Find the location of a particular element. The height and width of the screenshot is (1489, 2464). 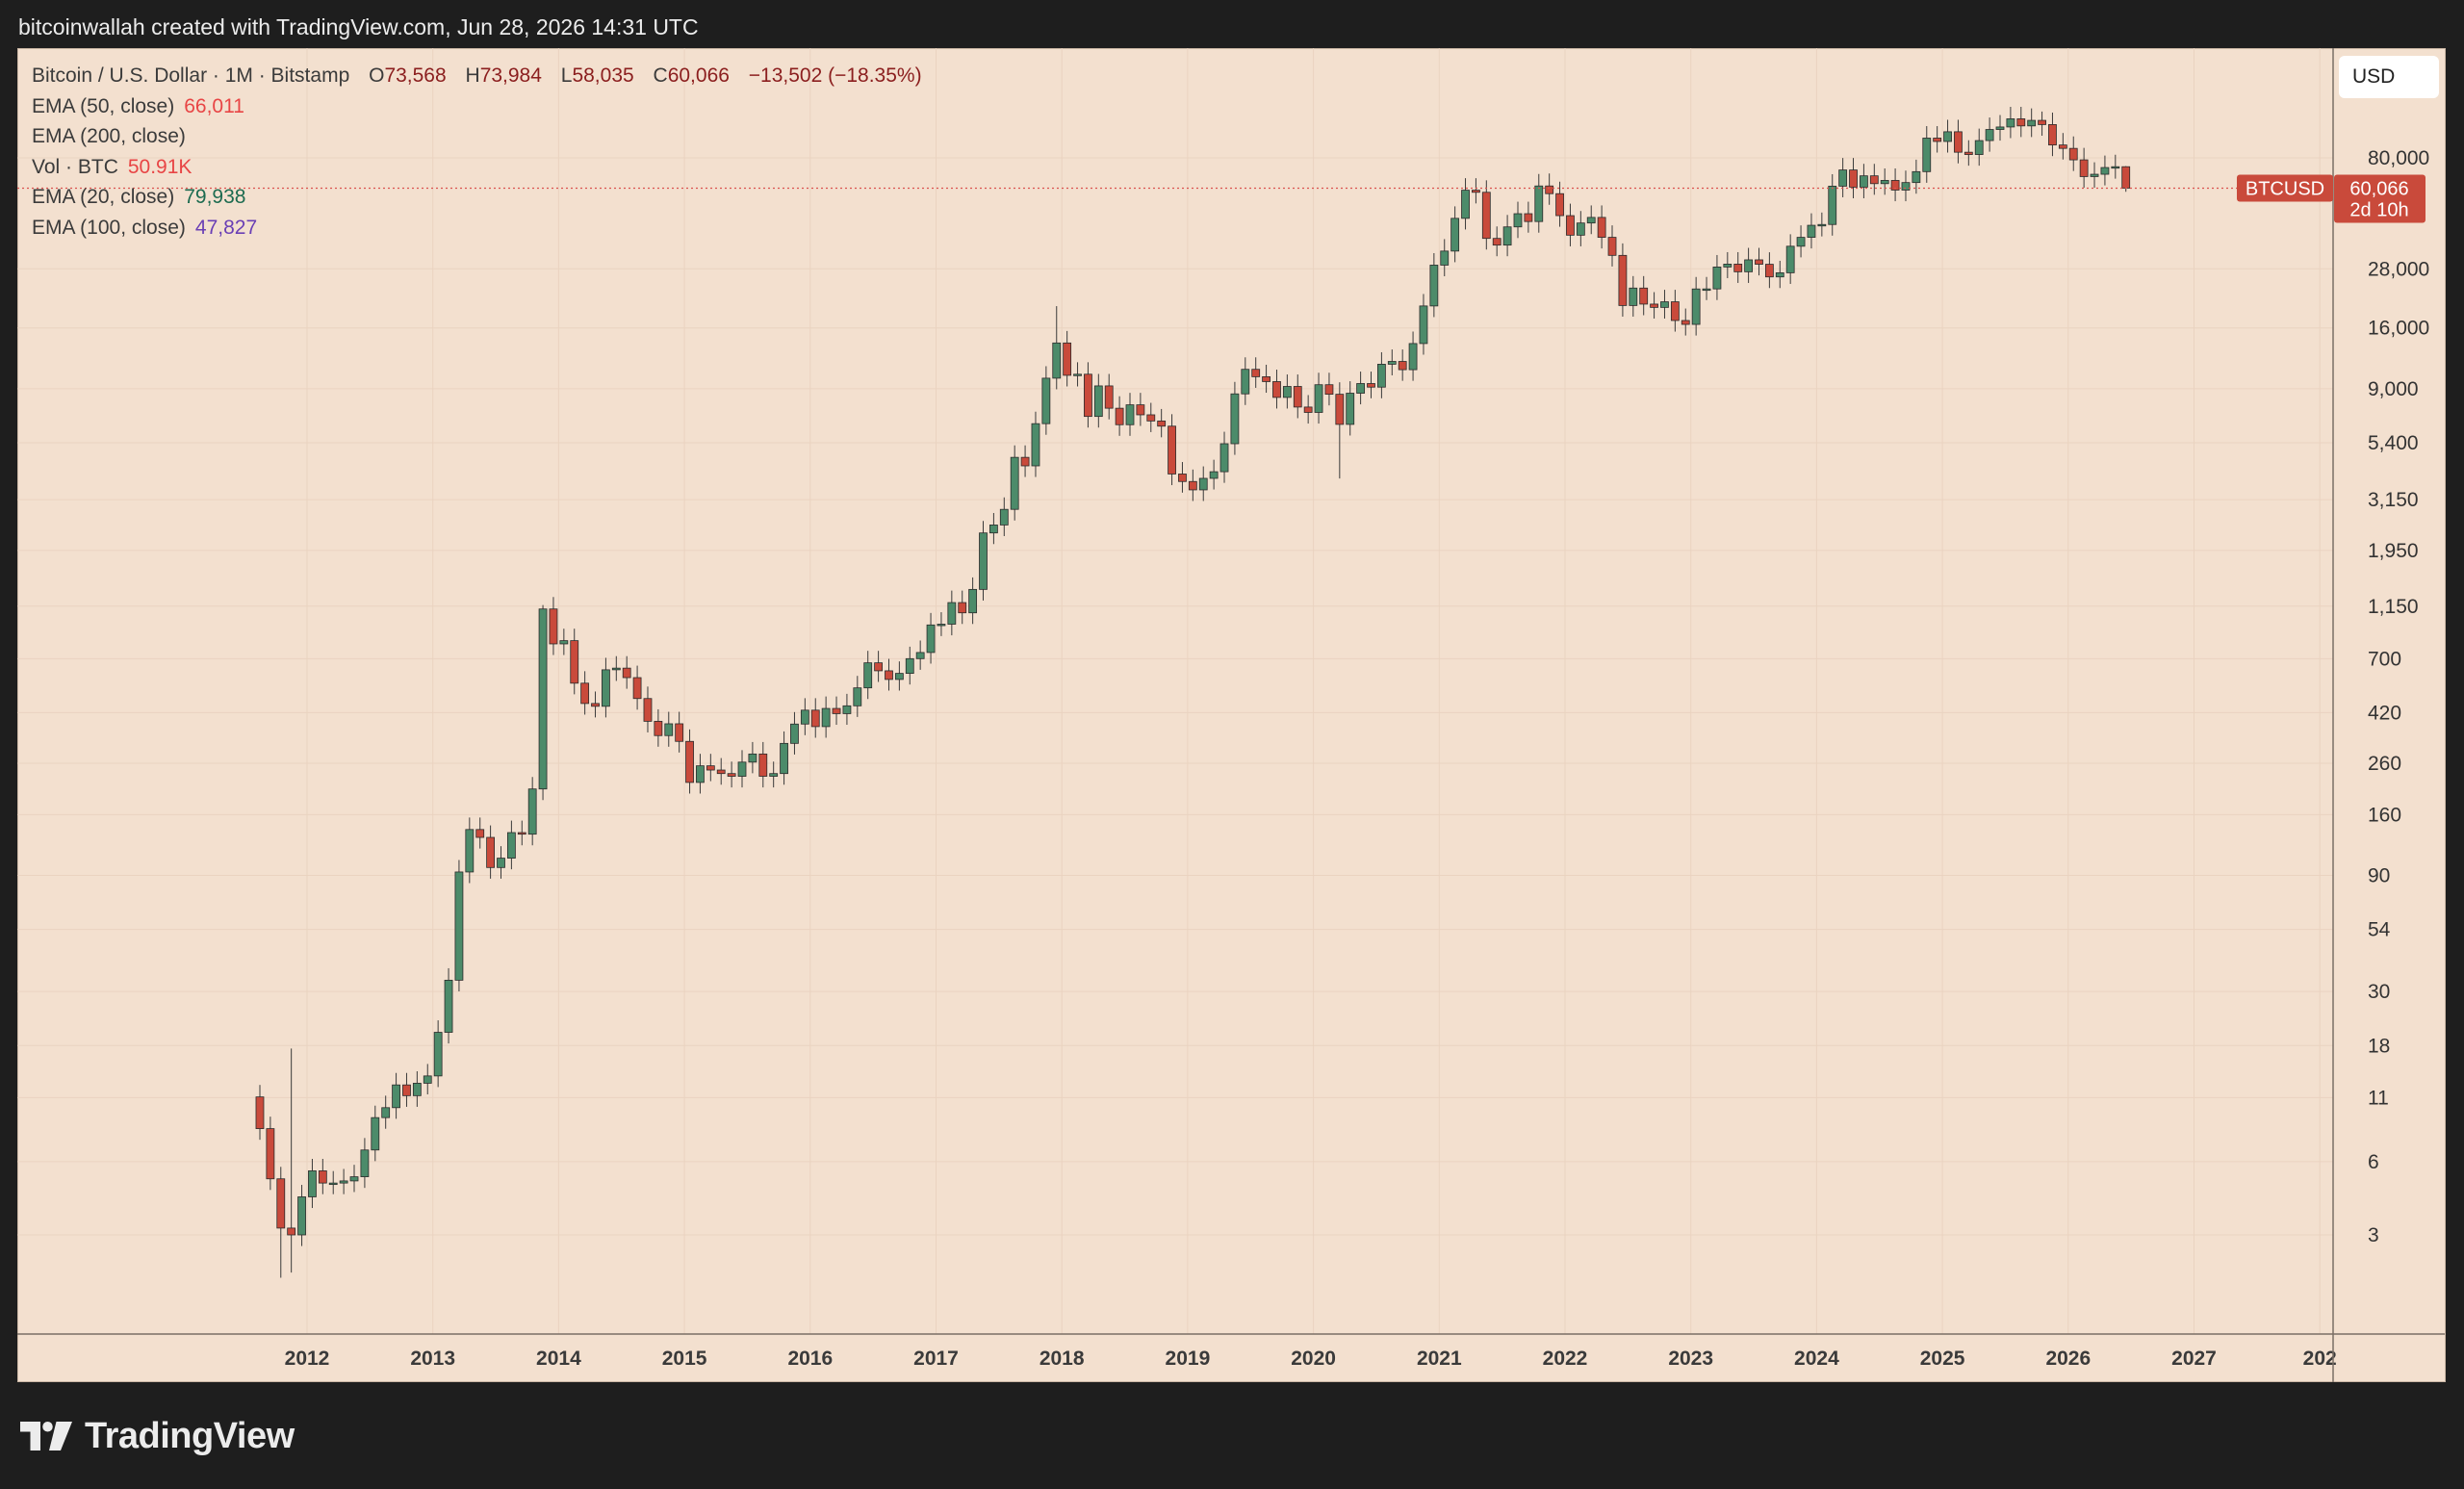

y-tick-label: 30 is located at coordinates (2379, 992).